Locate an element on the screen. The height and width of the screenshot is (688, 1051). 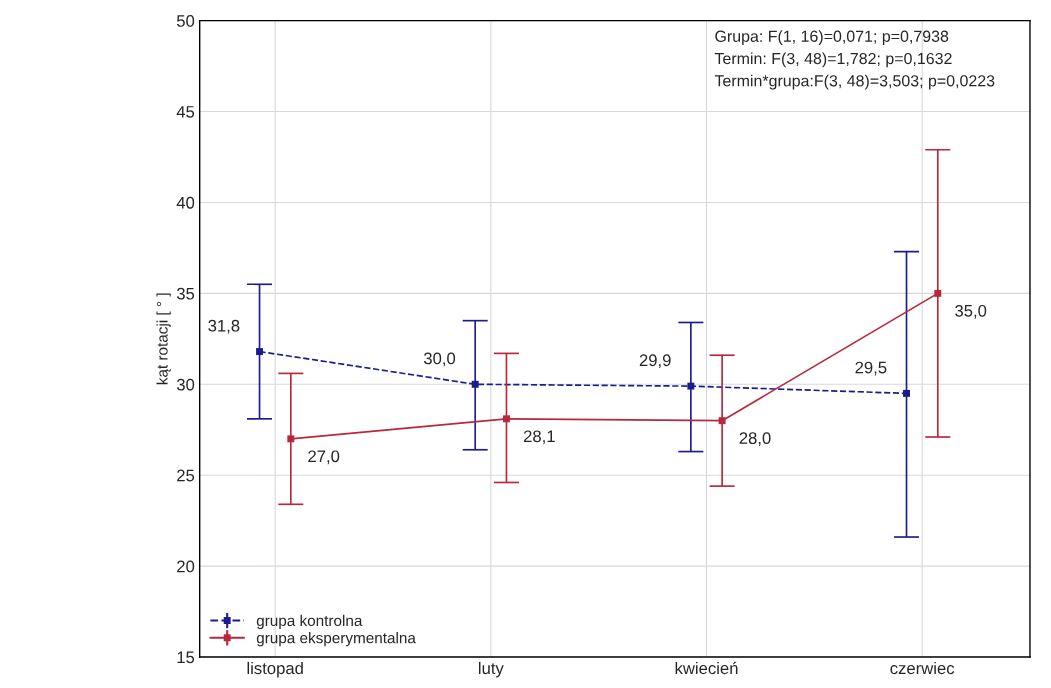
y-tick-label: 35 is located at coordinates (185, 293).